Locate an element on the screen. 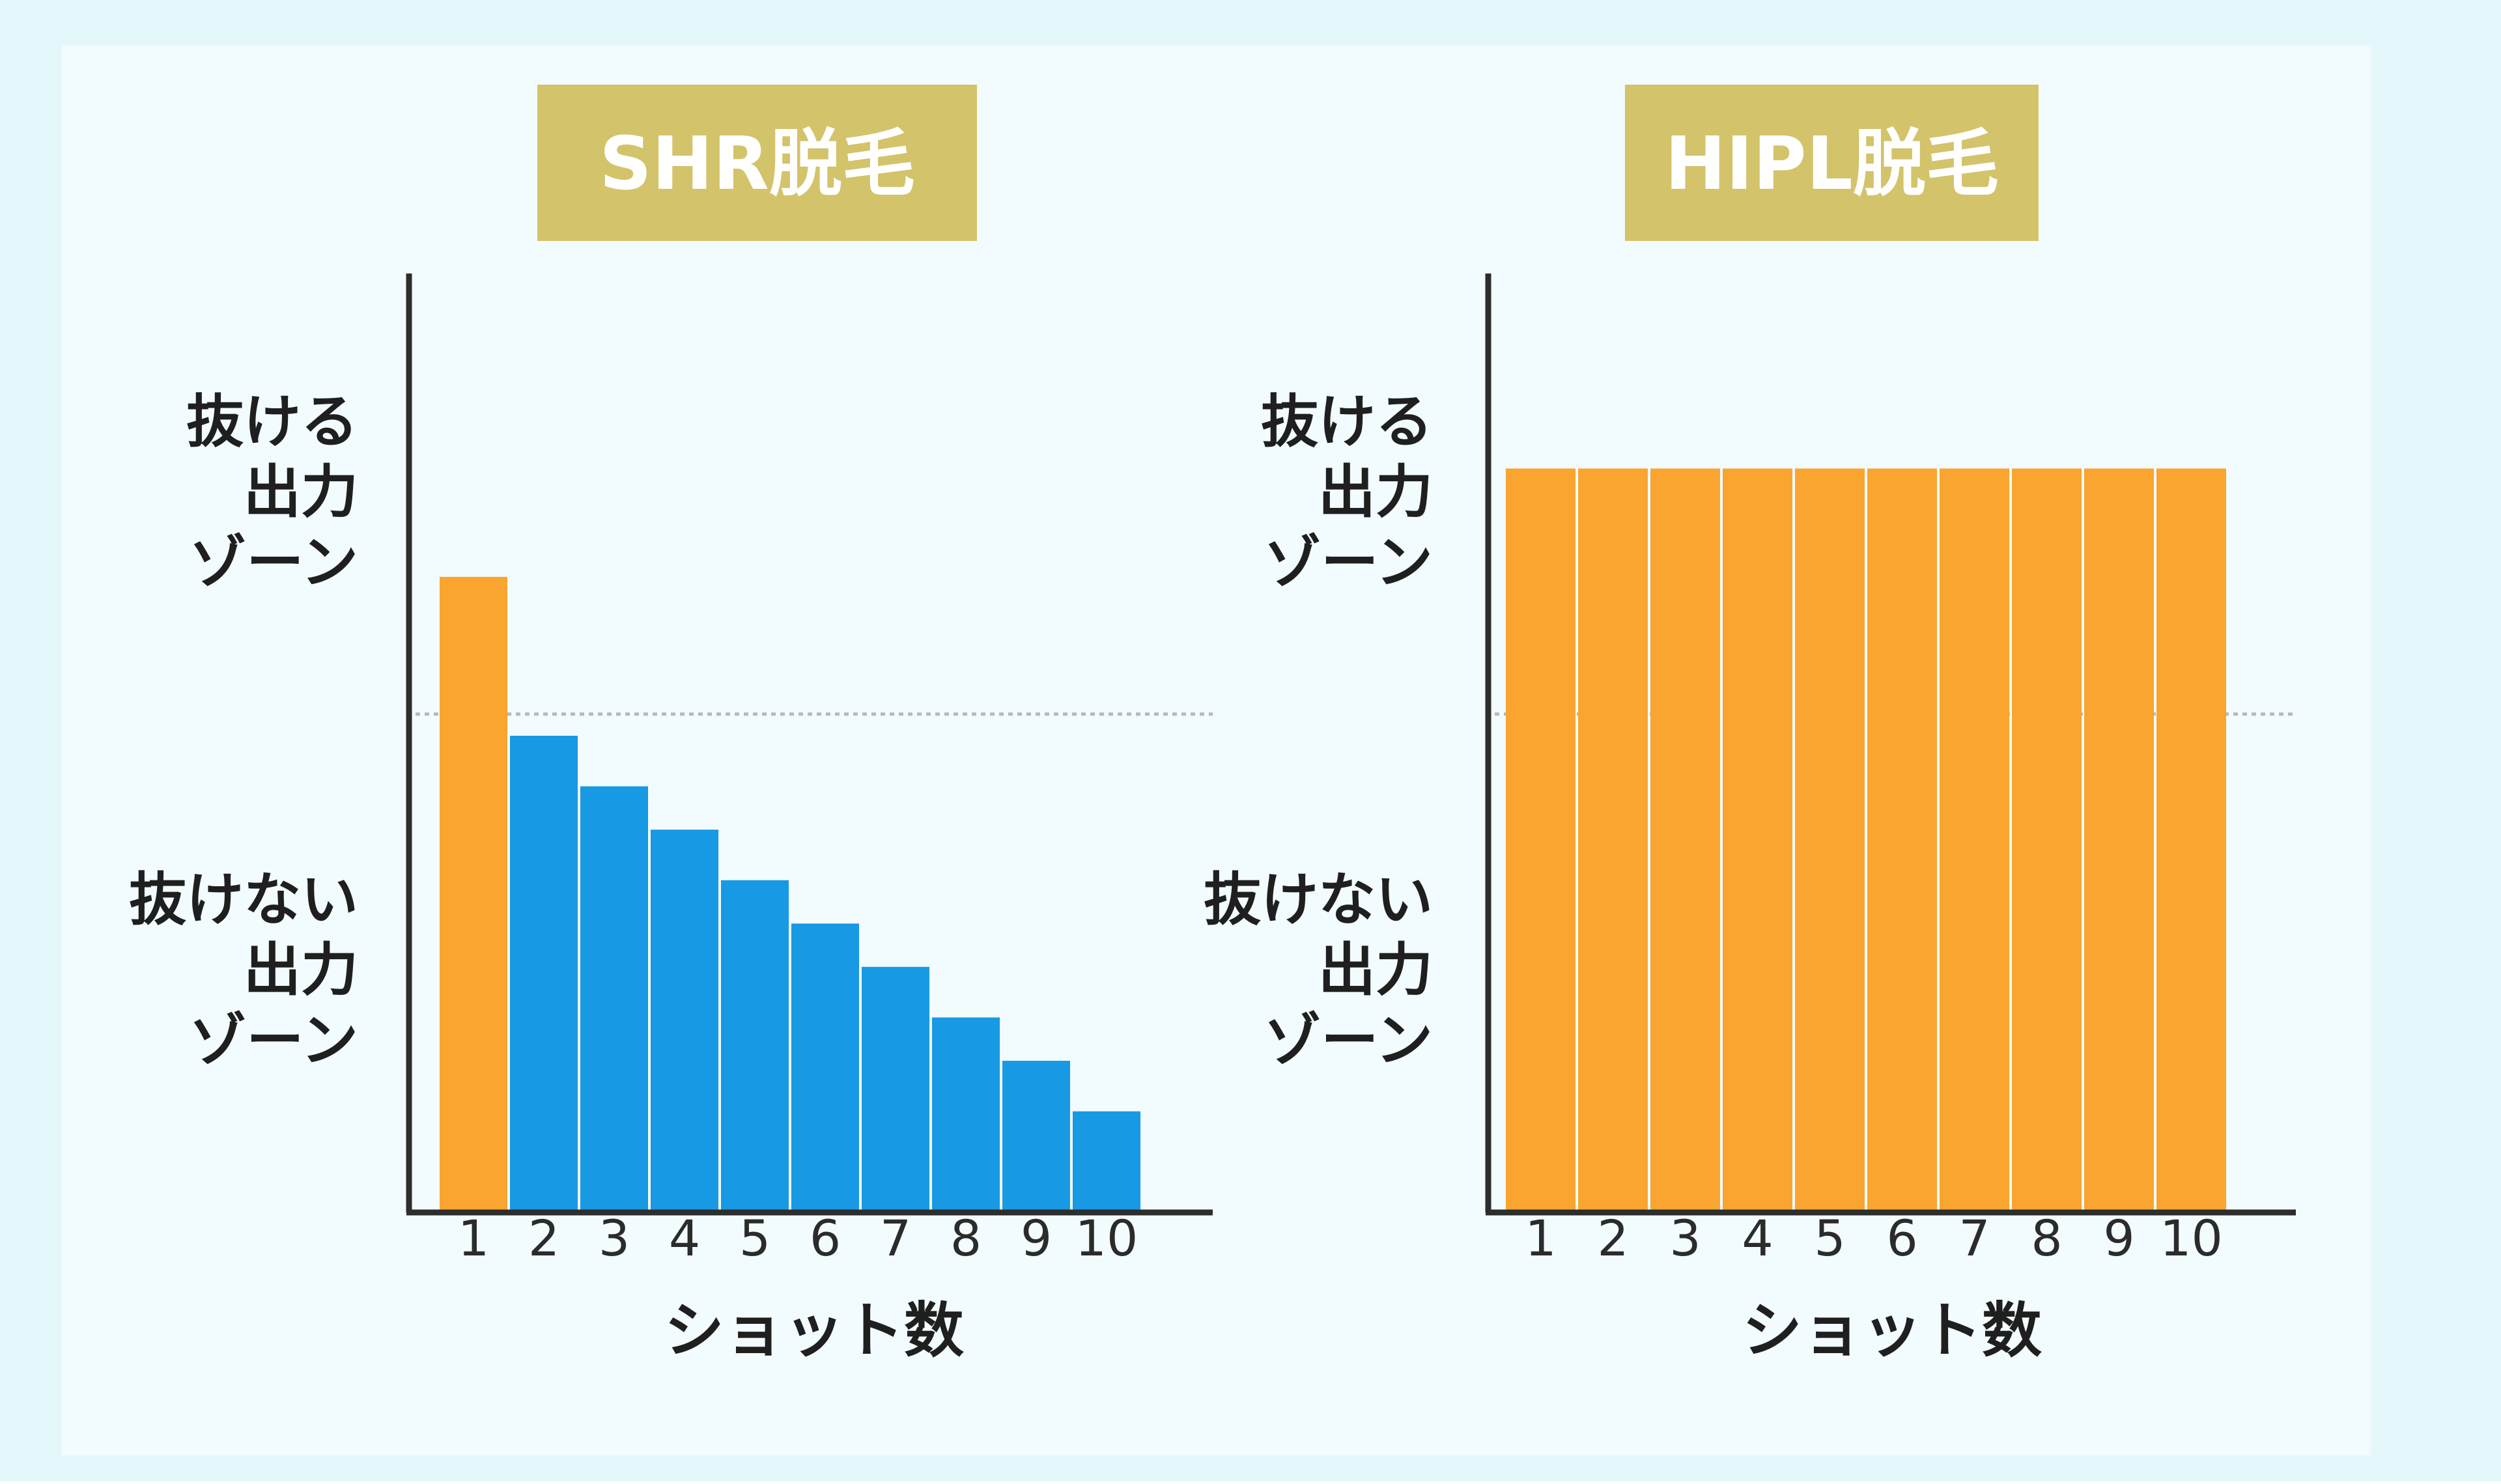 The height and width of the screenshot is (1484, 2501). chart-title: HIPL脱毛 is located at coordinates (1832, 164).